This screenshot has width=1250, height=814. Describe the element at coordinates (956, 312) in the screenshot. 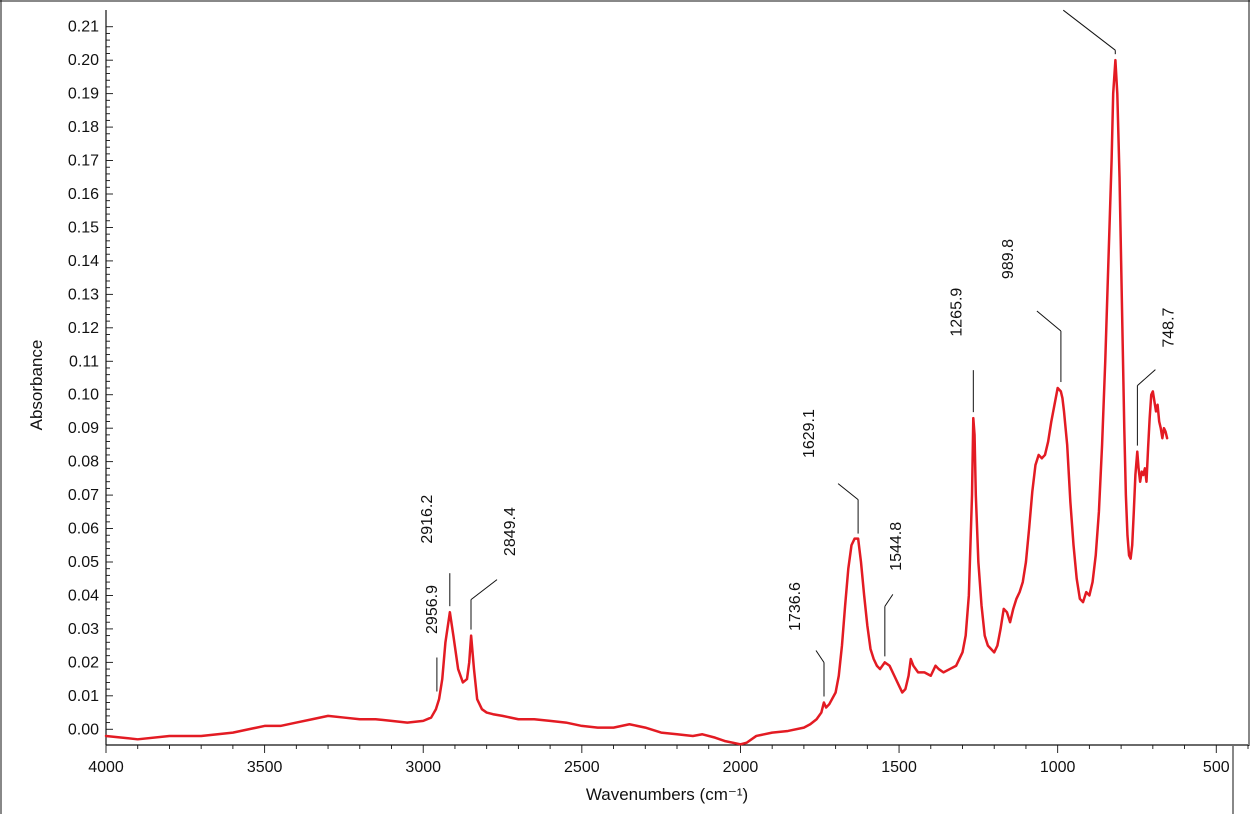

I see `peak-label-text: 1265.9` at that location.